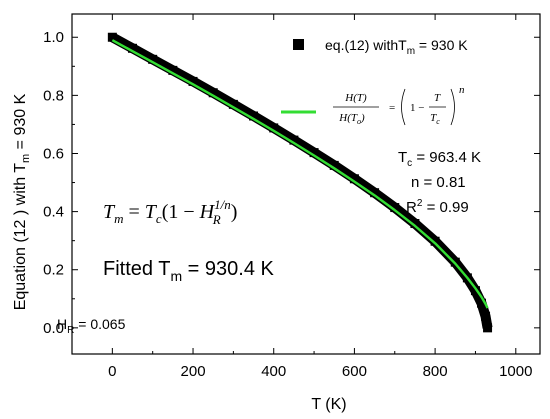 This screenshot has width=550, height=419. What do you see at coordinates (53, 37) in the screenshot?
I see `y-tick-label: 1.0` at bounding box center [53, 37].